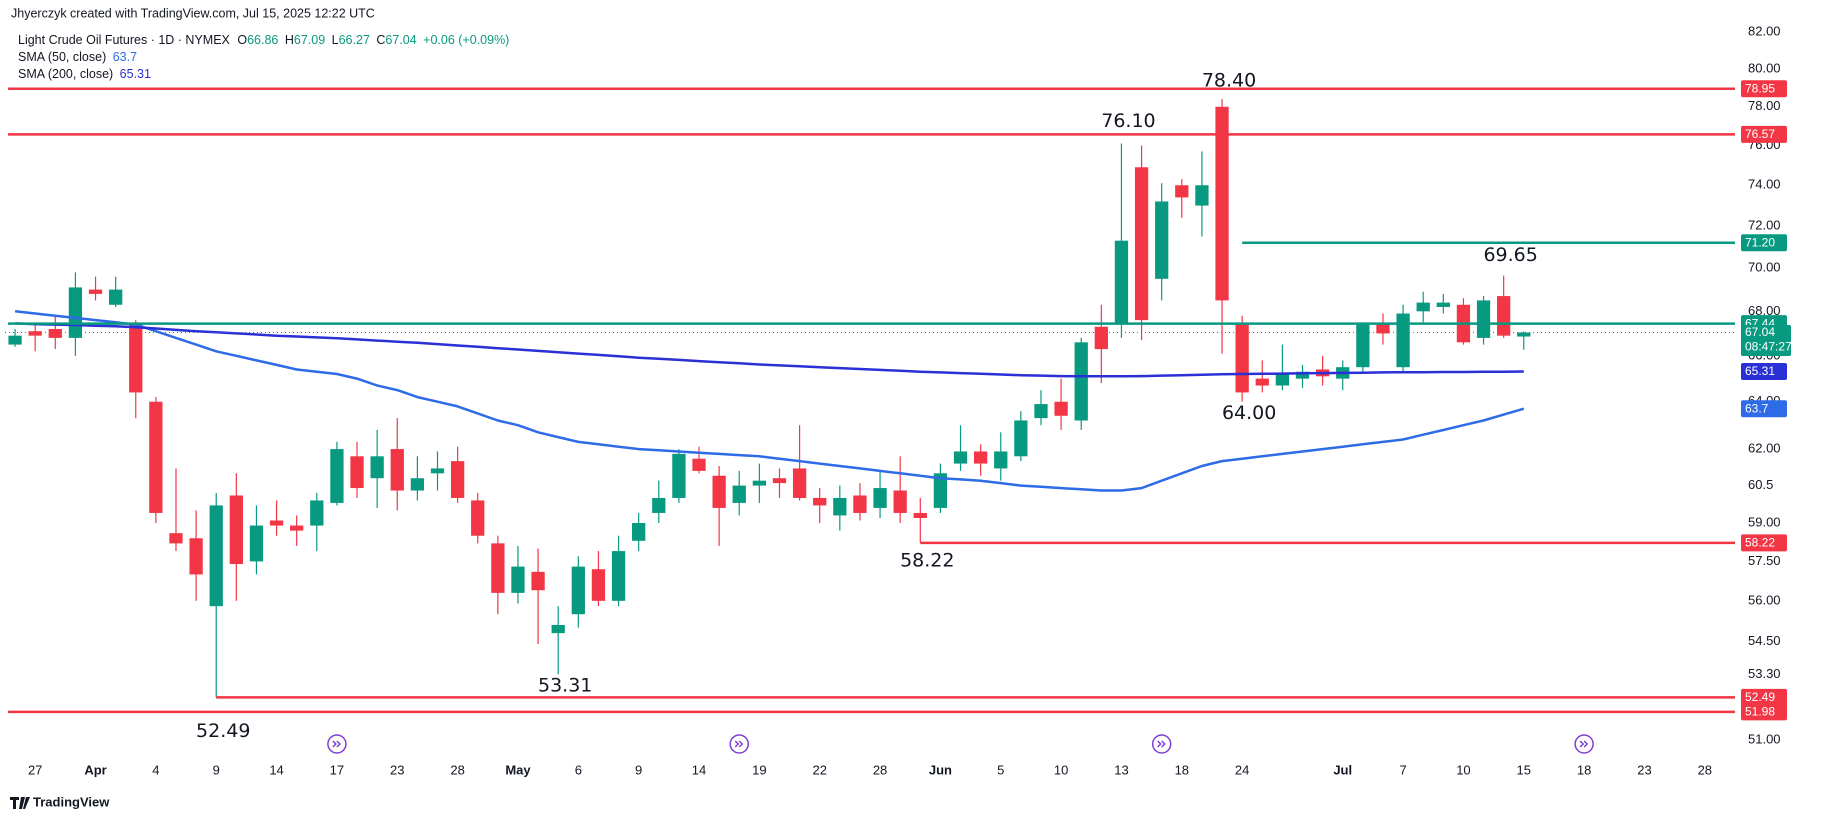  What do you see at coordinates (242, 40) in the screenshot?
I see `ohlc-label: O` at bounding box center [242, 40].